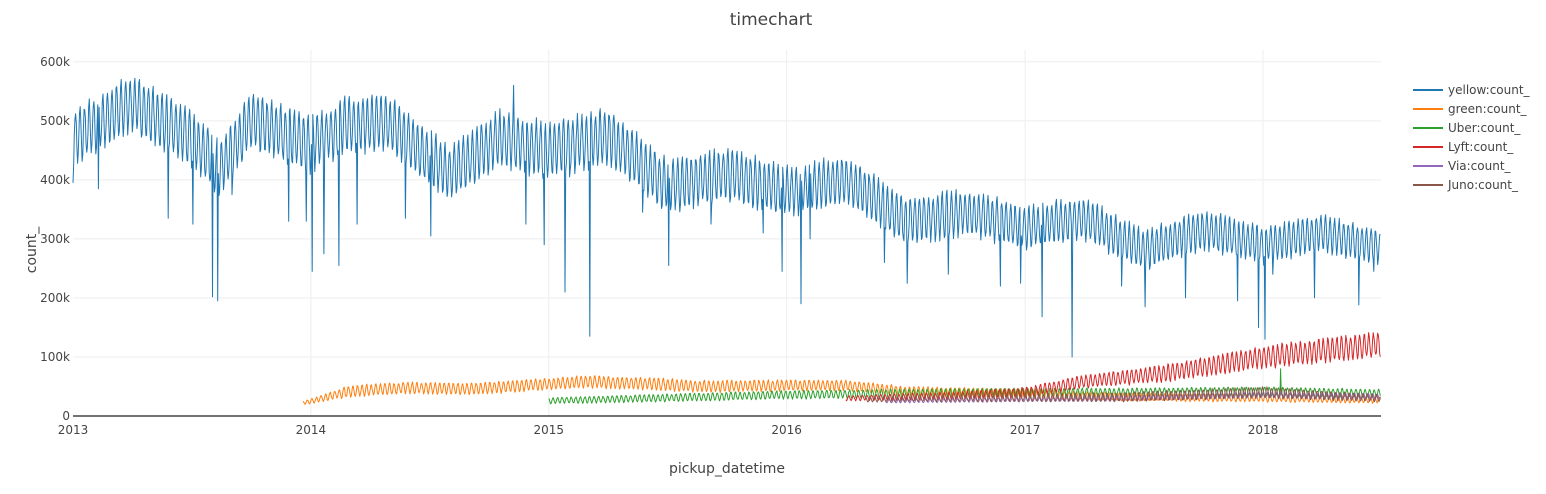  What do you see at coordinates (1123, 394) in the screenshot?
I see `series-line-juno` at bounding box center [1123, 394].